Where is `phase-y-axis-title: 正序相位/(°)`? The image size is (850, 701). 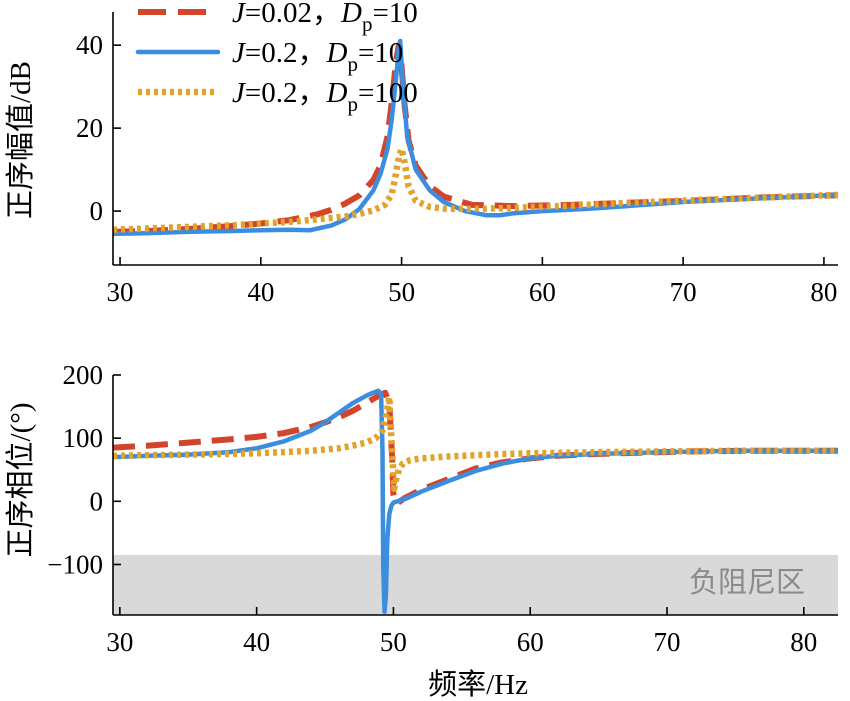 phase-y-axis-title: 正序相位/(°) is located at coordinates (20, 480).